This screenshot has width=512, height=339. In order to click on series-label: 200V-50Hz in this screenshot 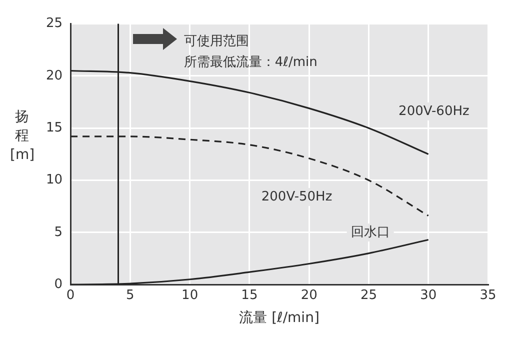, I will do `click(296, 196)`.